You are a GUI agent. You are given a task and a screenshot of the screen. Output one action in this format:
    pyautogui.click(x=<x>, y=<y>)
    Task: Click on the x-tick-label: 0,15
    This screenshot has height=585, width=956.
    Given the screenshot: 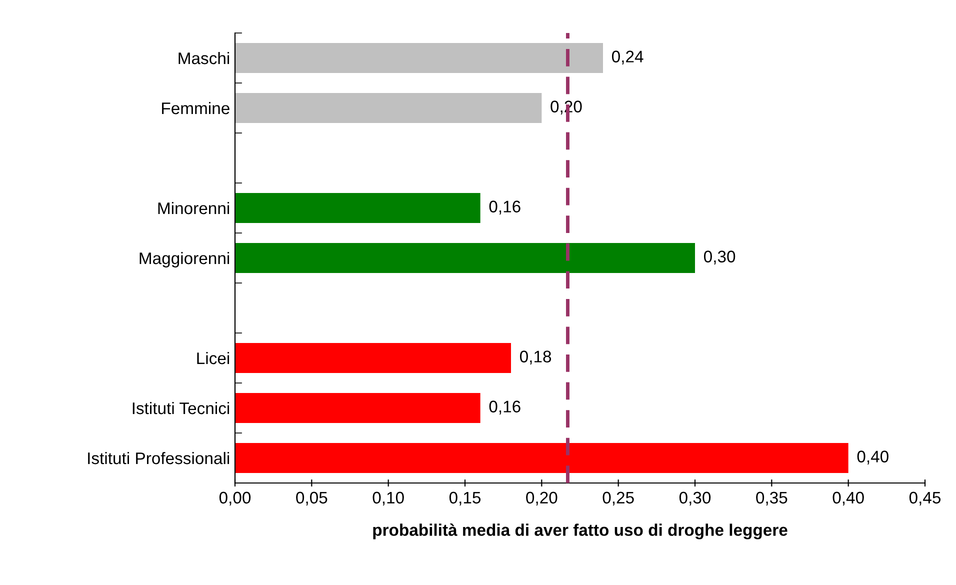 What is the action you would take?
    pyautogui.click(x=465, y=499)
    